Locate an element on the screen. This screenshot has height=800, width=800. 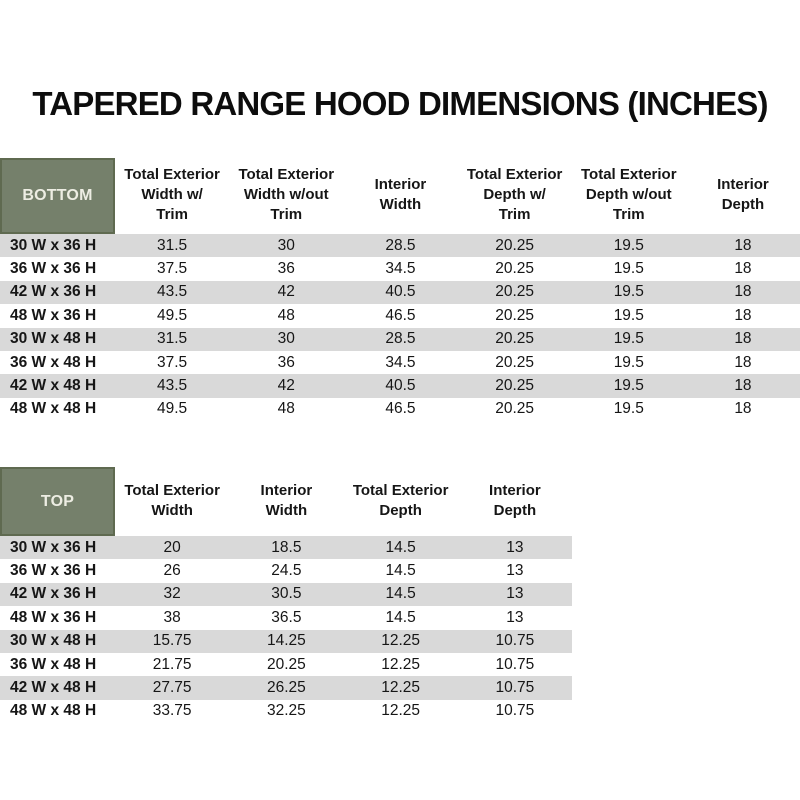
column-header: Total Exterior Width is located at coordinates (172, 500).